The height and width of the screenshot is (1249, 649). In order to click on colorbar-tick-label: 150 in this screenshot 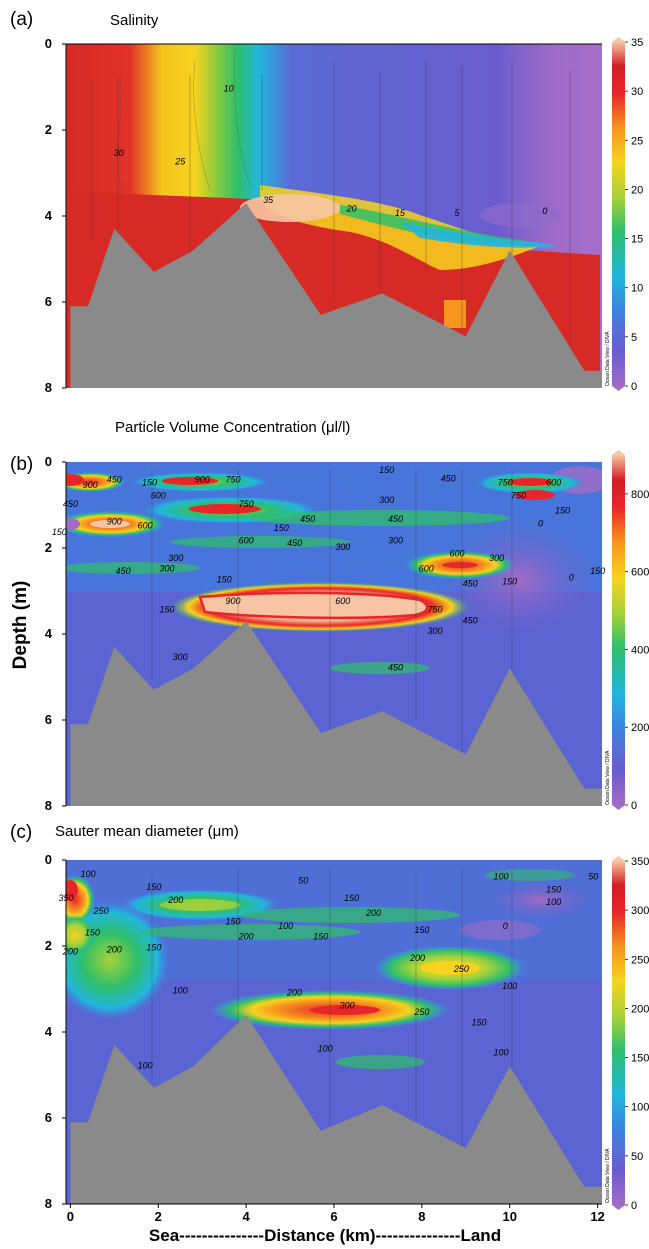, I will do `click(640, 1059)`.